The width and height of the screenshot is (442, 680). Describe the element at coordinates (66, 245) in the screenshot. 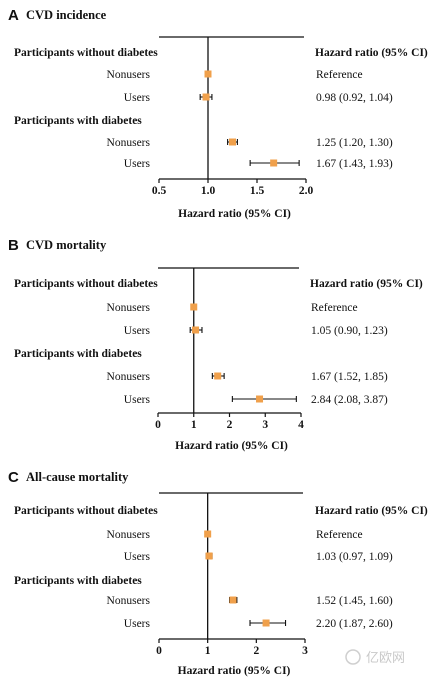

I see `panel-title: CVD mortality` at that location.